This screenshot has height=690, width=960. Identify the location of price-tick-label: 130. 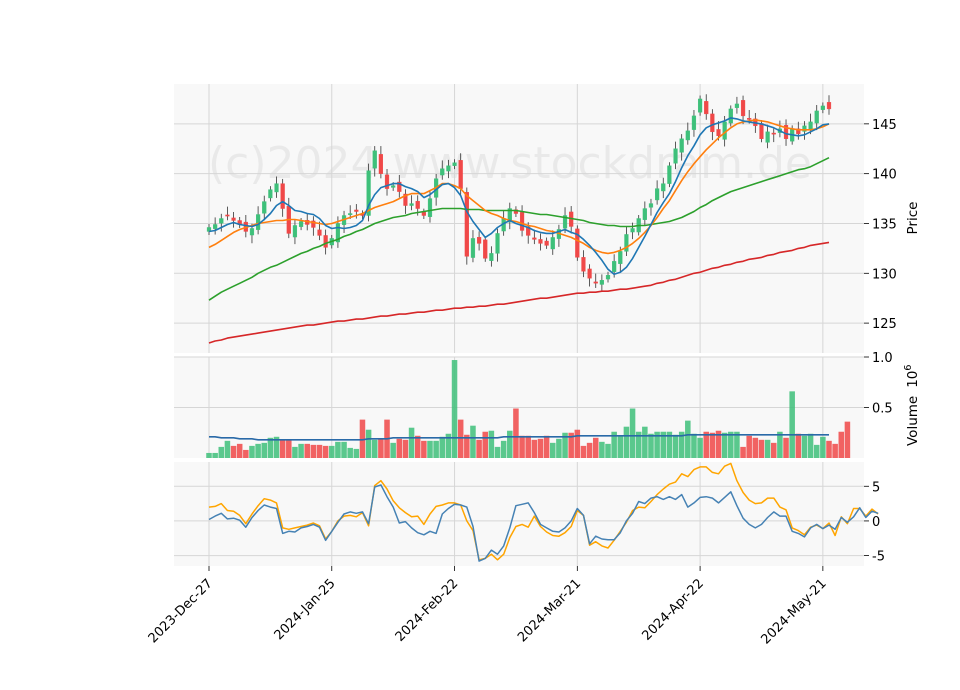
(884, 274).